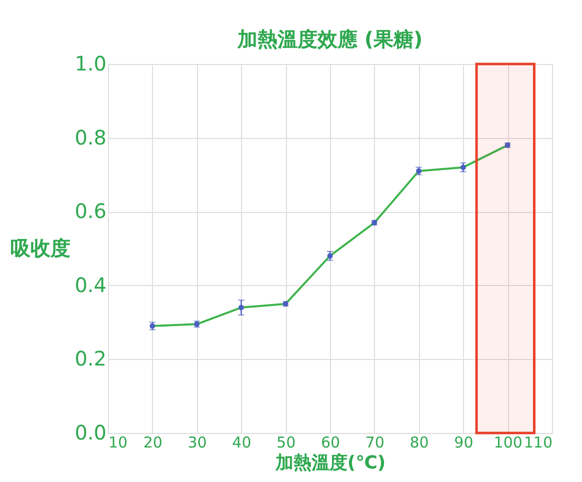  What do you see at coordinates (90, 137) in the screenshot?
I see `y-tick-label: 0.8` at bounding box center [90, 137].